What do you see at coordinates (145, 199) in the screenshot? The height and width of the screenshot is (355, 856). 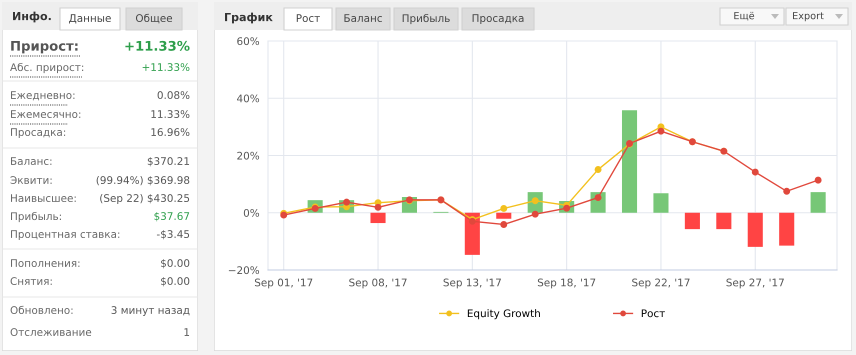 I see `text: (Sep 22) $430.25` at bounding box center [145, 199].